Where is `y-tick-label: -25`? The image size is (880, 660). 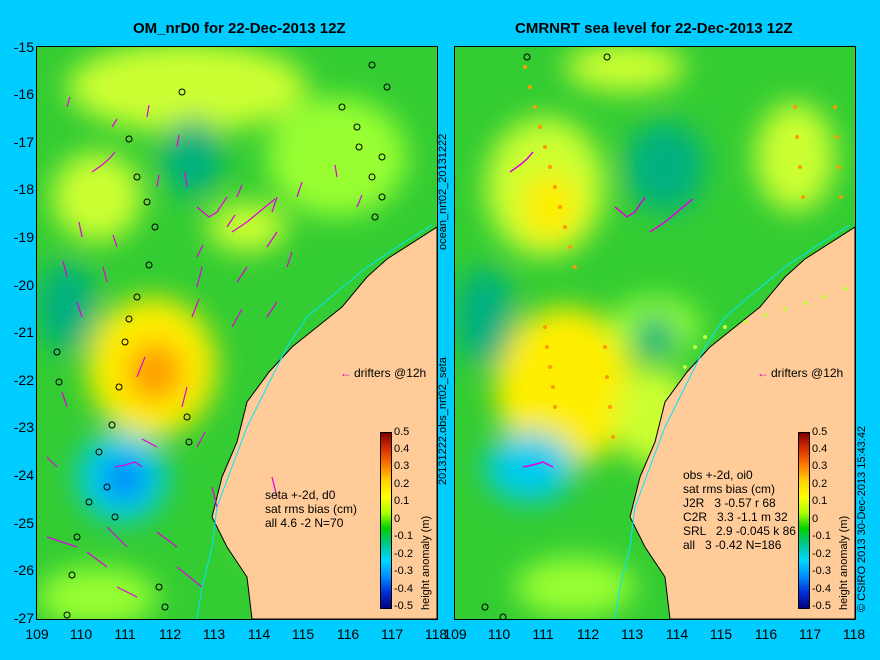
y-tick-label: -25 is located at coordinates (23, 523).